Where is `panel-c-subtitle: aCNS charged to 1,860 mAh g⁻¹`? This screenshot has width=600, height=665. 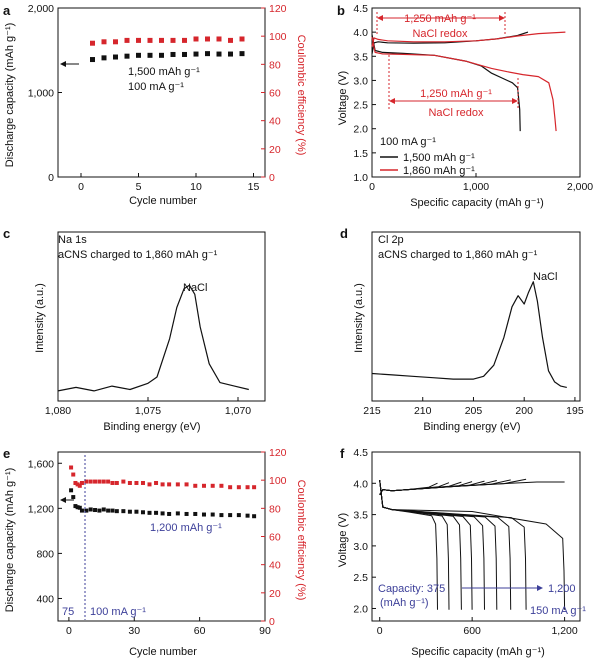 panel-c-subtitle: aCNS charged to 1,860 mAh g⁻¹ is located at coordinates (138, 255).